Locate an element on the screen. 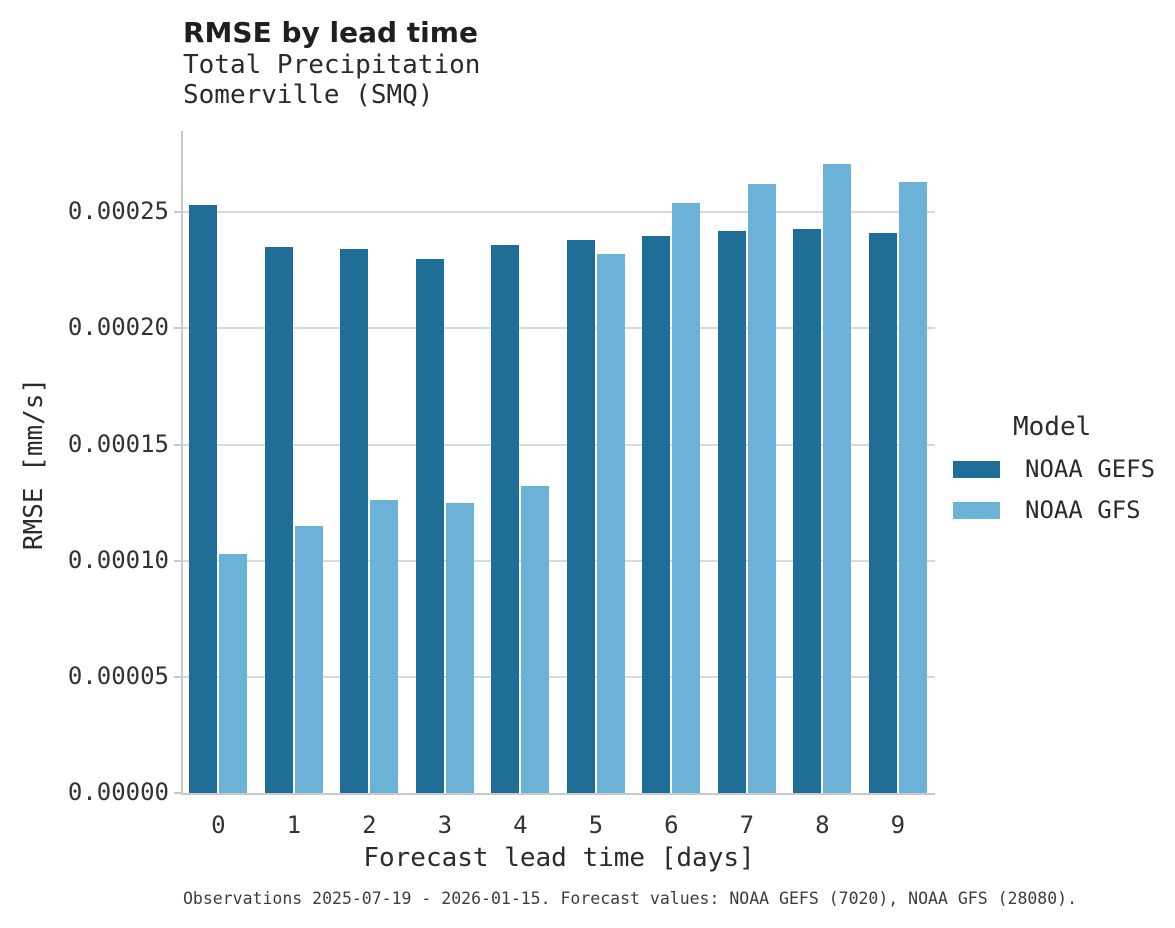 This screenshot has width=1175, height=928. y-tick-label: 0.00005 is located at coordinates (118, 675).